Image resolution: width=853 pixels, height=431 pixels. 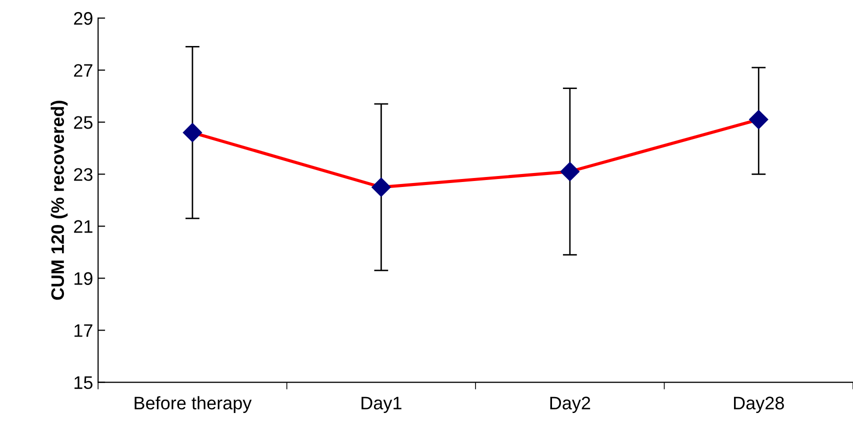 What do you see at coordinates (59, 200) in the screenshot?
I see `y-axis-title: CUM 120 (% recovered)` at bounding box center [59, 200].